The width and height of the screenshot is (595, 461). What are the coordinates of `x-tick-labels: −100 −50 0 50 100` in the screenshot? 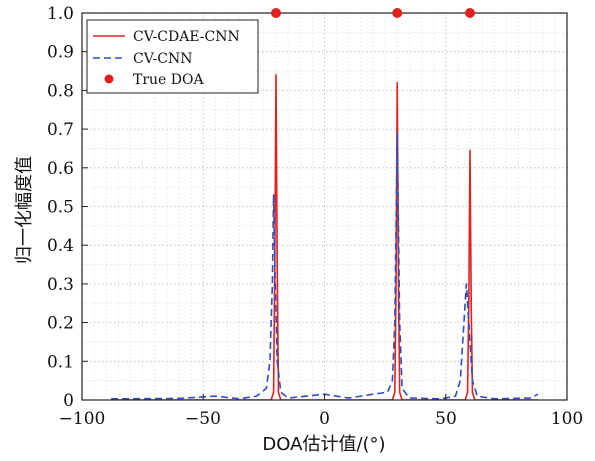 It's located at (321, 419).